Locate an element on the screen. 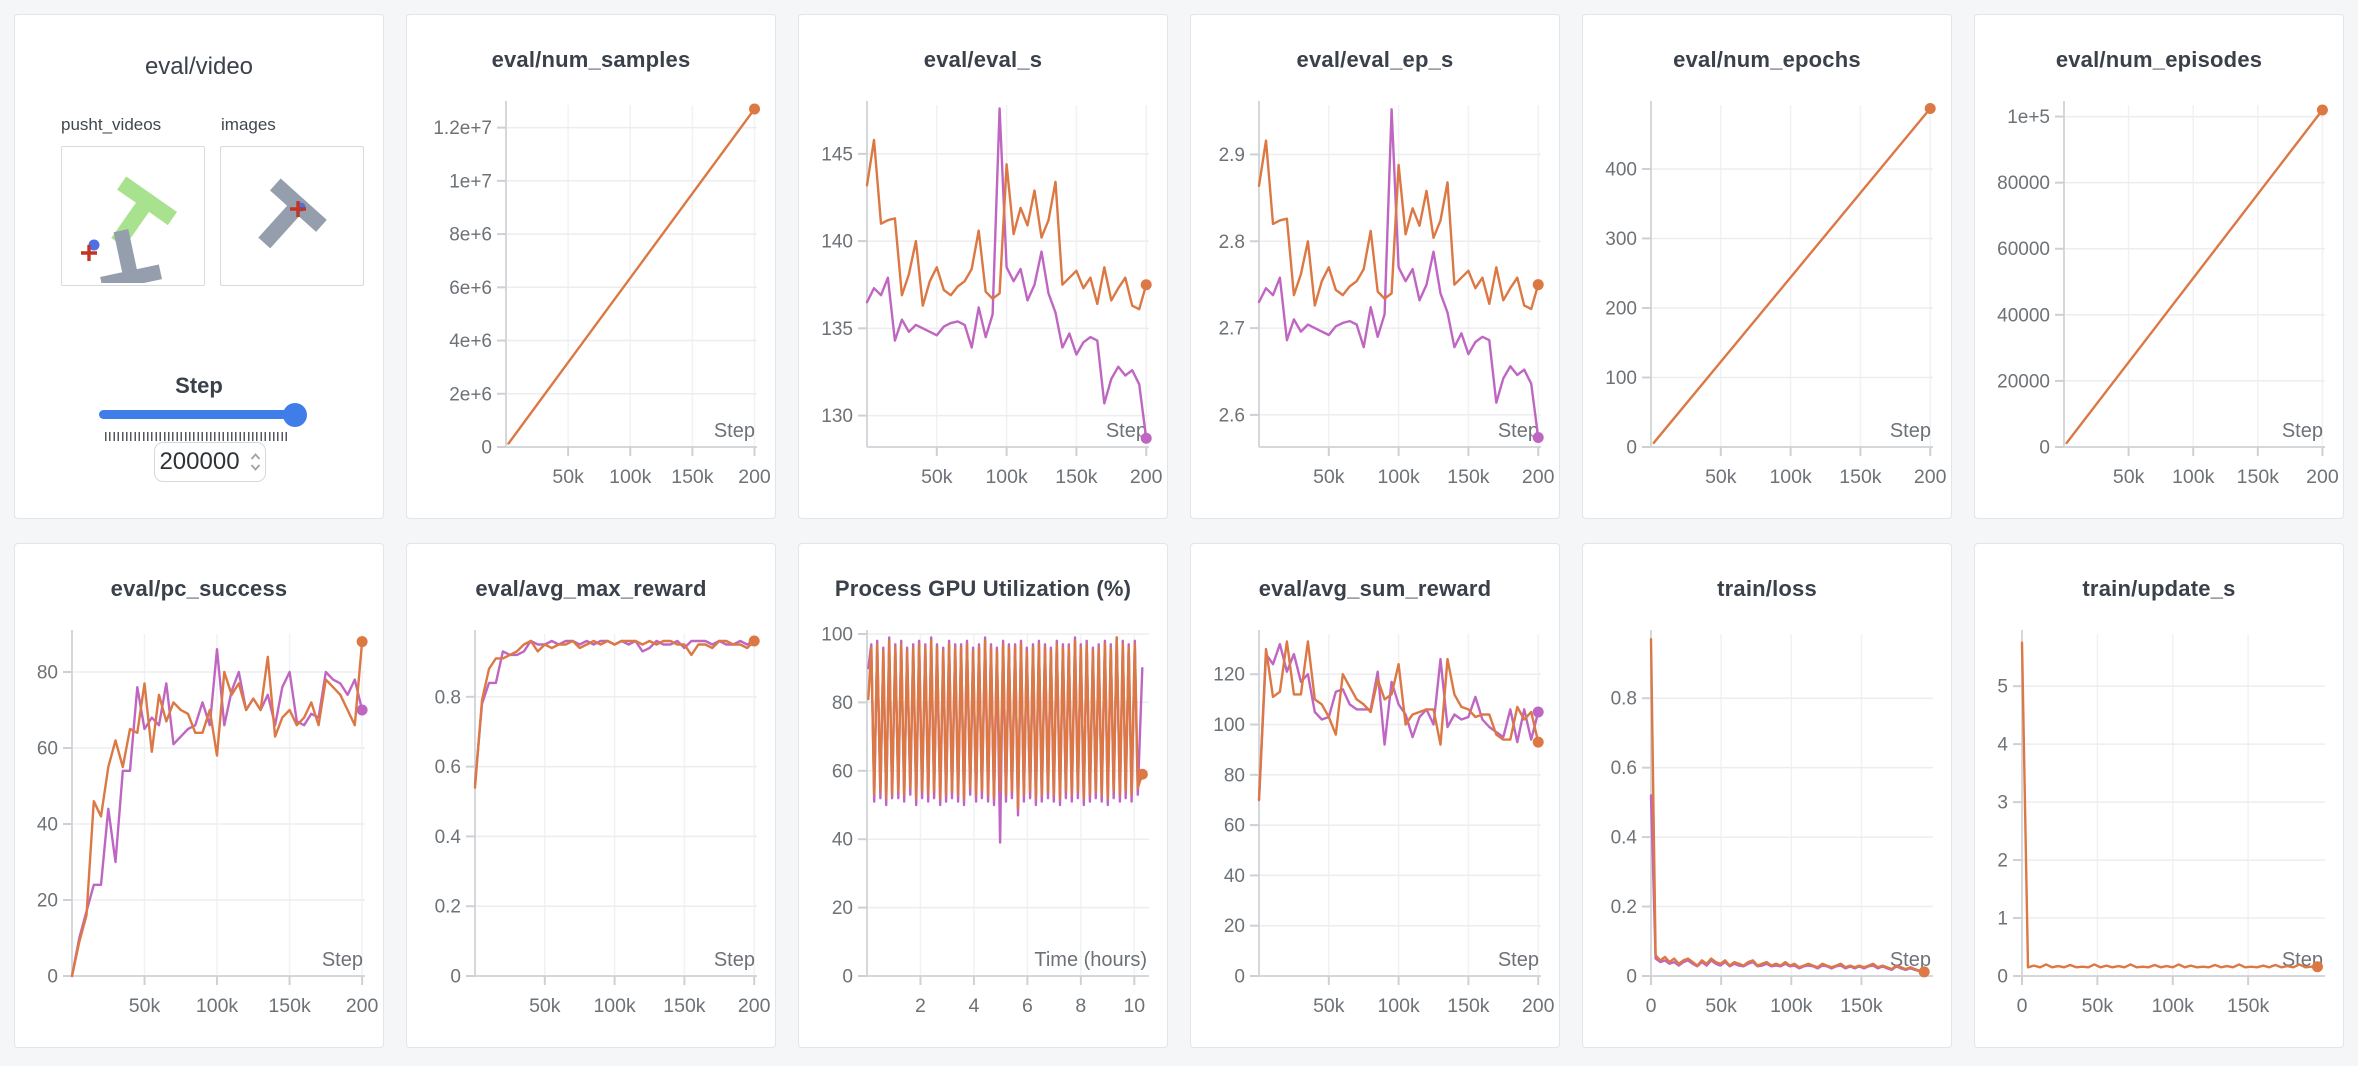  y-tick-label: 2 is located at coordinates (2002, 861).